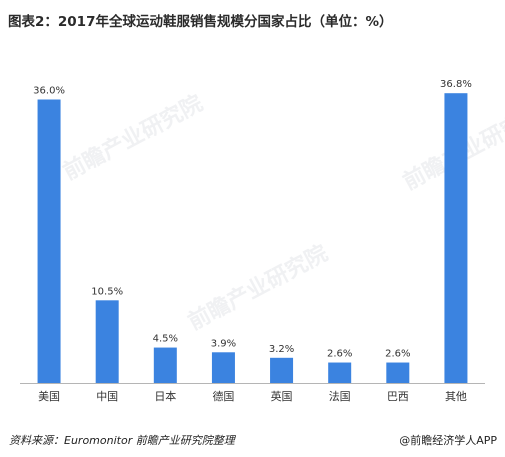 The image size is (505, 457). Describe the element at coordinates (398, 396) in the screenshot. I see `x-tick-label: 巴西` at that location.